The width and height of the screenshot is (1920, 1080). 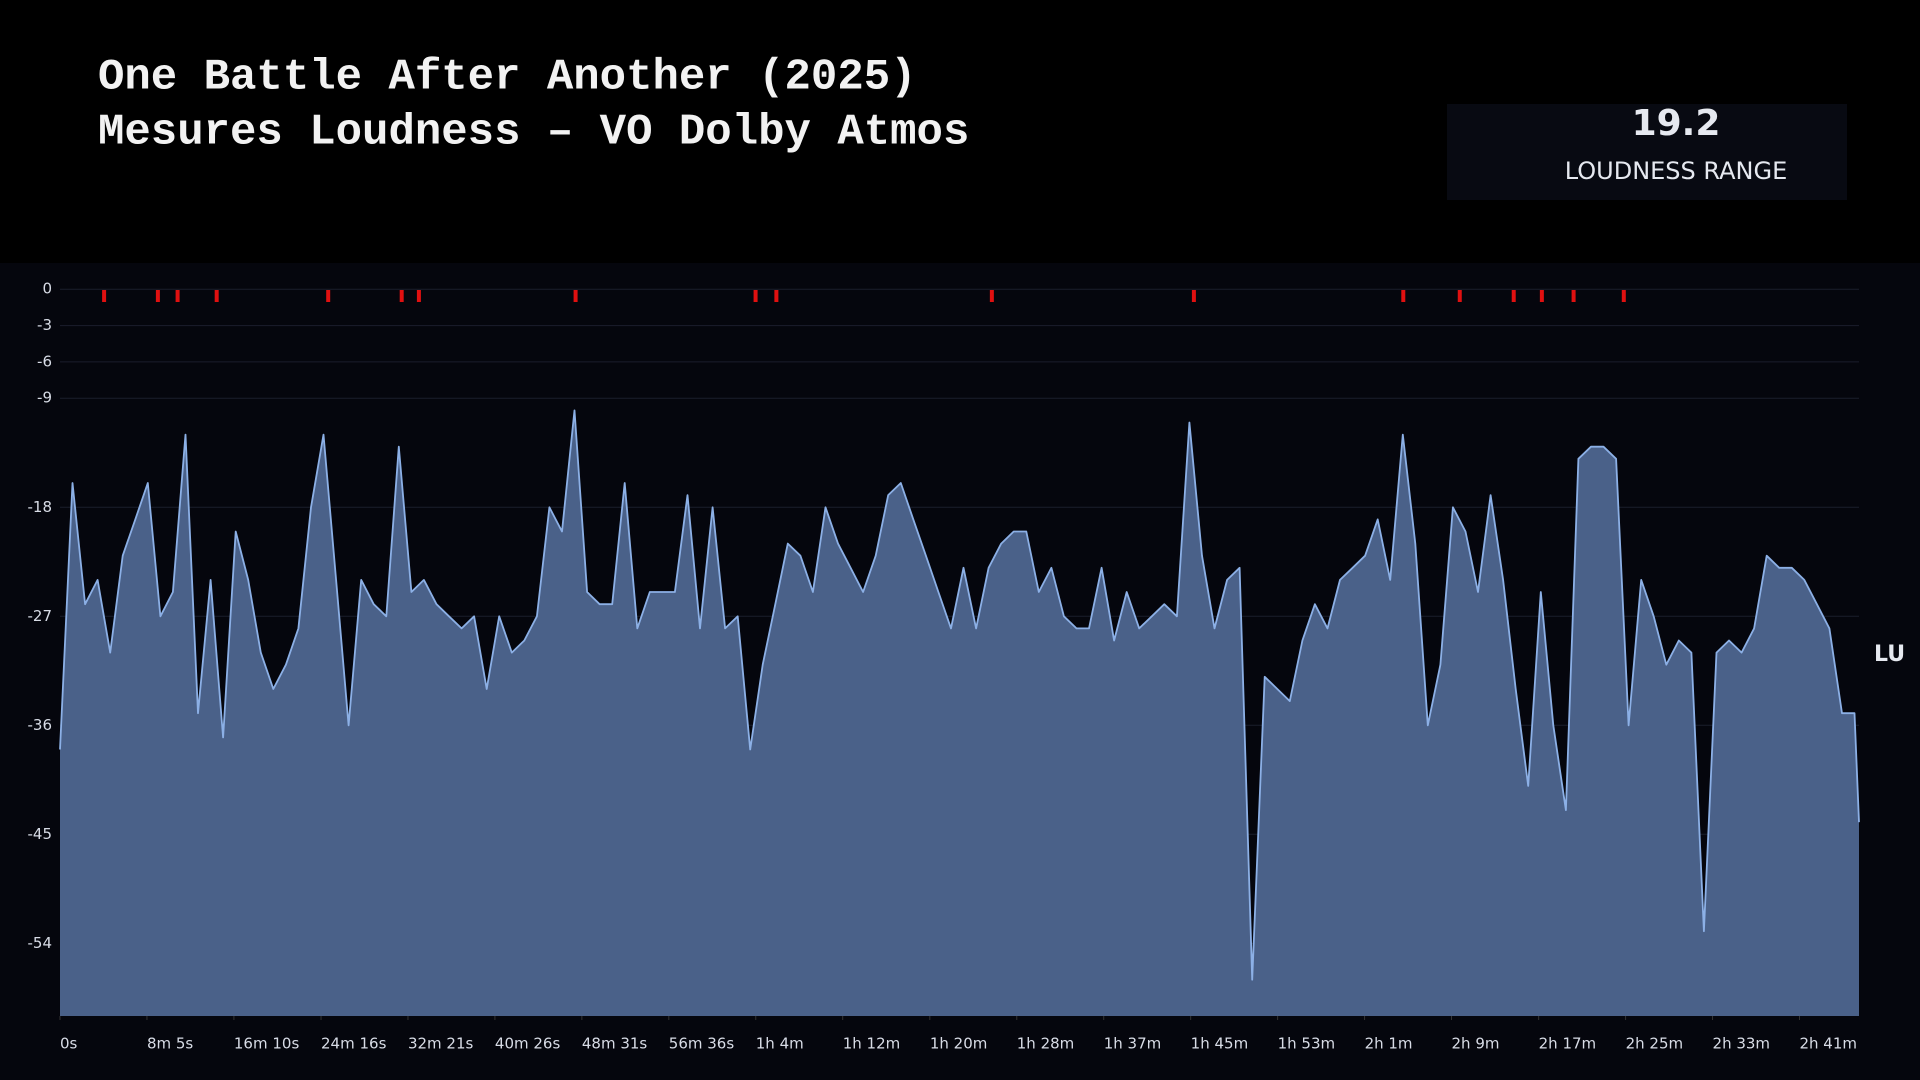 I want to click on x-tick-label: 1h 53m, so click(x=1307, y=1044).